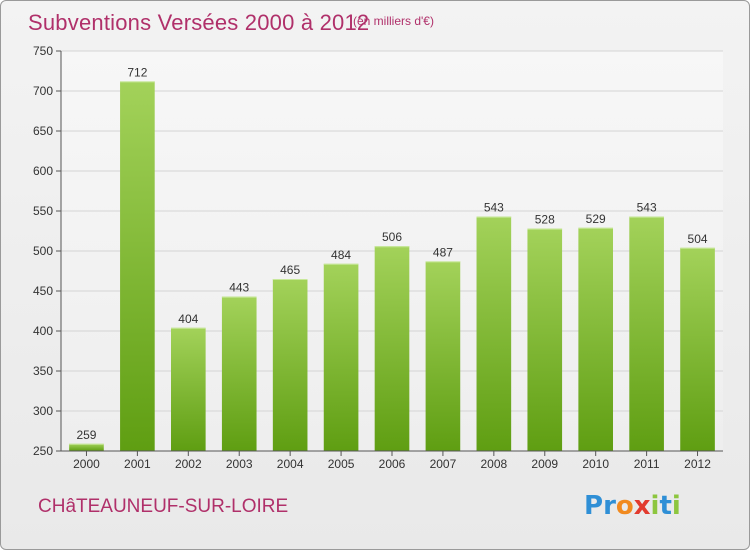 The width and height of the screenshot is (750, 550). Describe the element at coordinates (43, 51) in the screenshot. I see `y-tick-label: 750` at that location.